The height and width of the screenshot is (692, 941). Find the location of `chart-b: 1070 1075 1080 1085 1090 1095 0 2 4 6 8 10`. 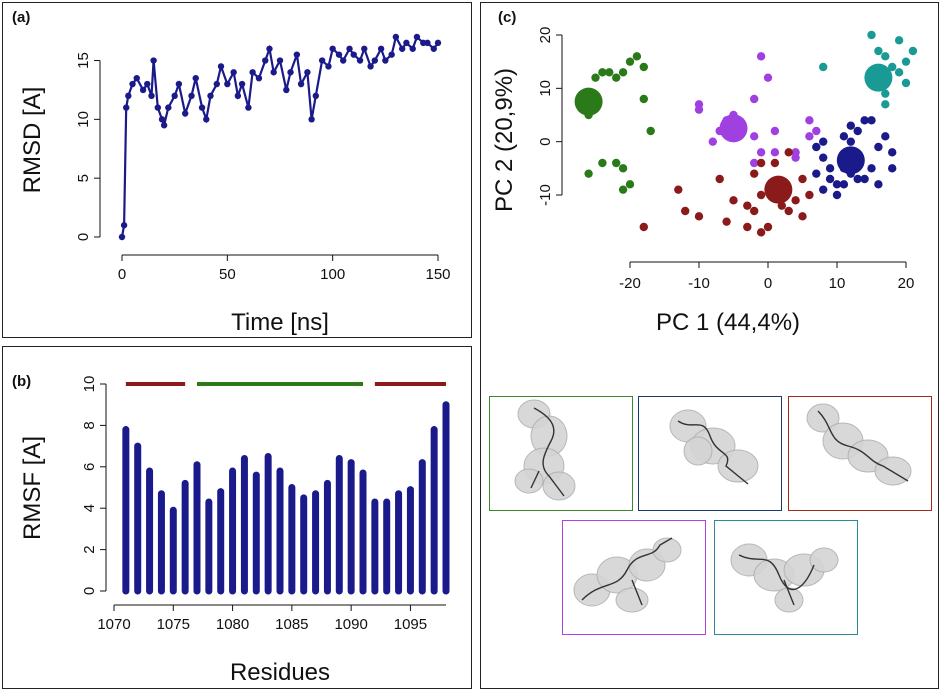

chart-b: 1070 1075 1080 1085 1090 1095 0 2 4 6 8 10 is located at coordinates (265, 504).